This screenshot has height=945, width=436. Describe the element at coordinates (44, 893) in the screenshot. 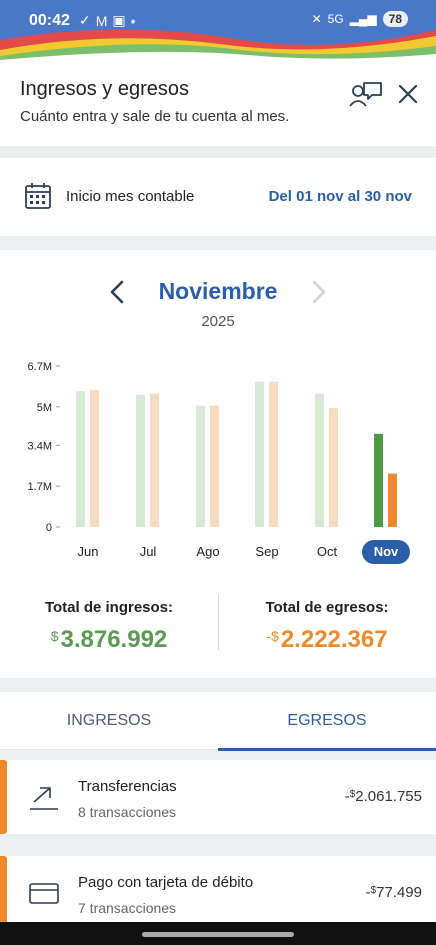

I see `debit-card-icon` at that location.